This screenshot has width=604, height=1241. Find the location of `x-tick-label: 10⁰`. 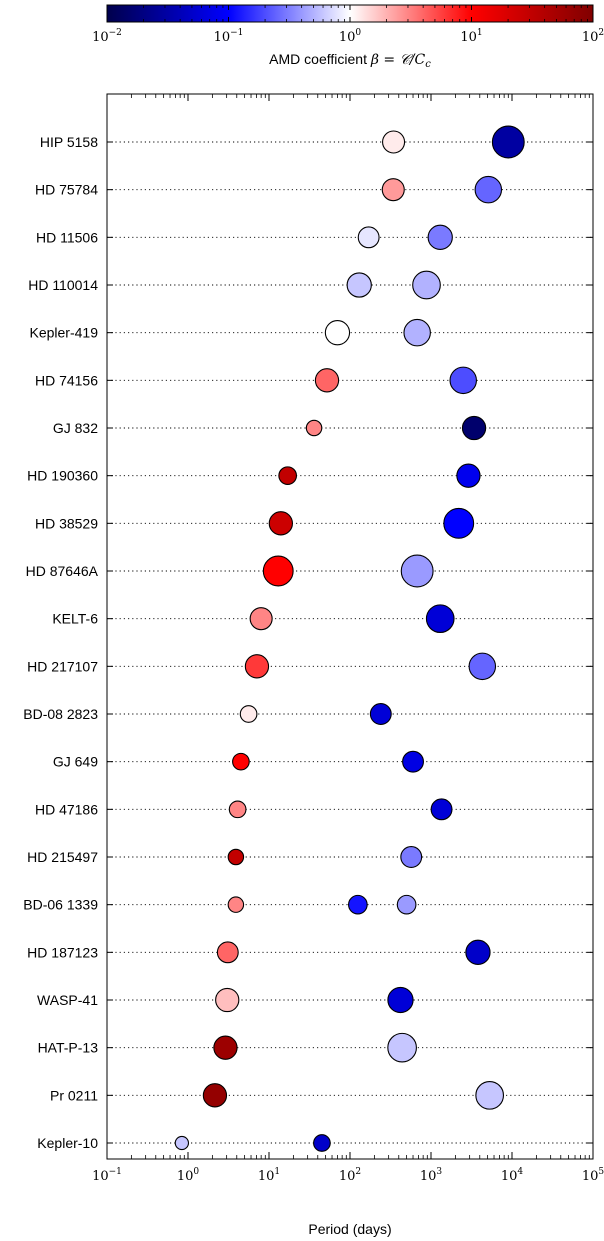

x-tick-label: 10⁰ is located at coordinates (188, 1175).